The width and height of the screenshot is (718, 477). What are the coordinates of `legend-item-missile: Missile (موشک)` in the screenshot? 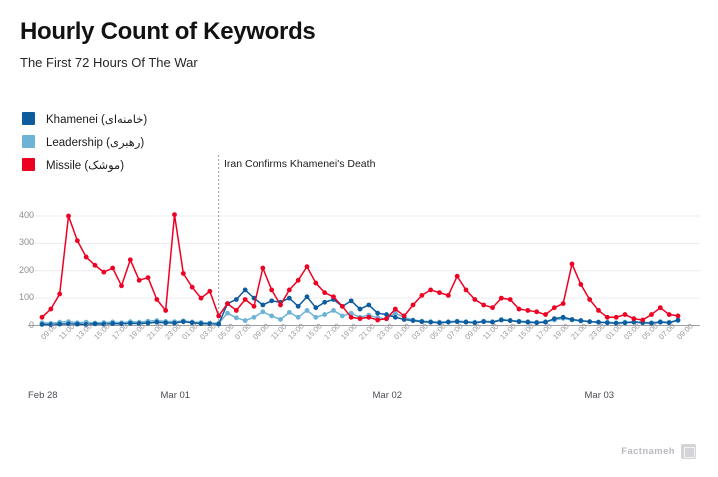 It's located at (152, 164).